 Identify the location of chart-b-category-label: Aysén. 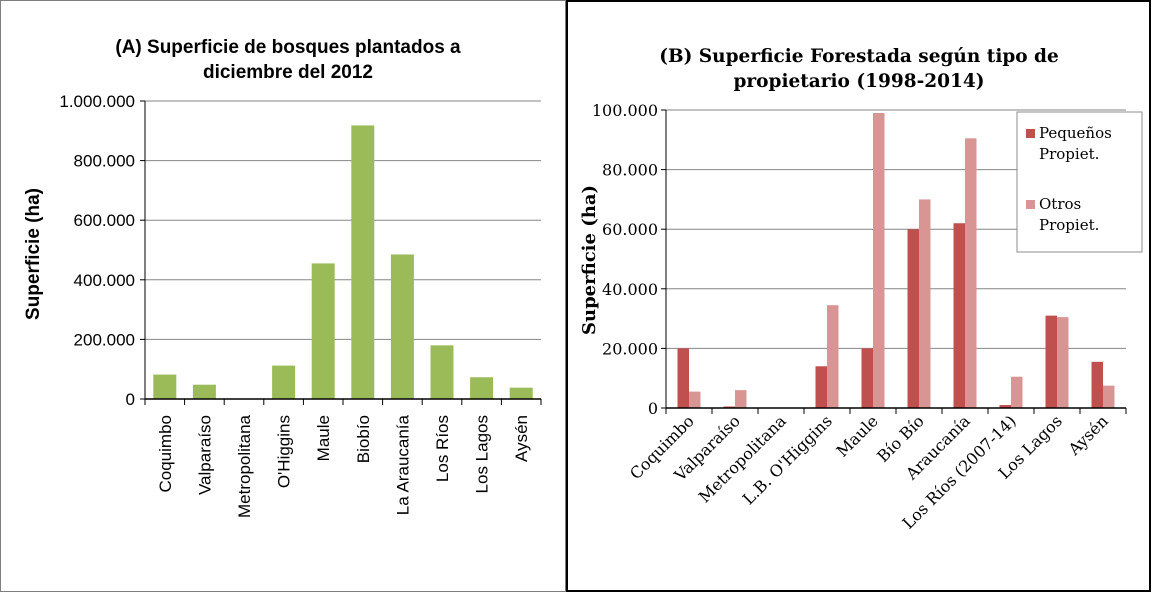
(1088, 435).